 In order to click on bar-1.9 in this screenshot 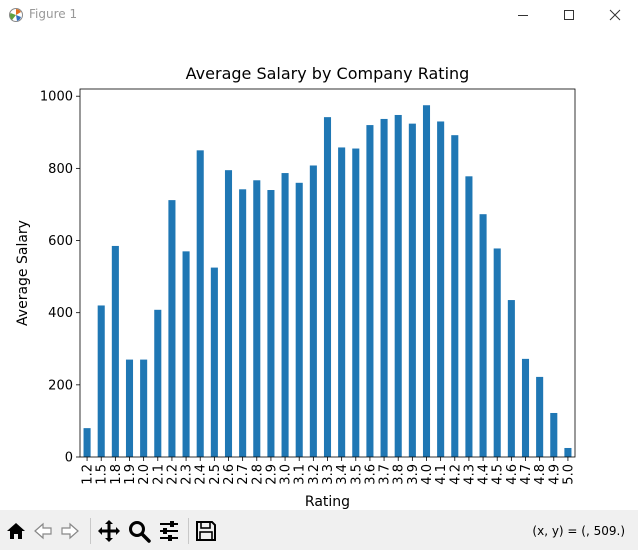, I will do `click(129, 408)`.